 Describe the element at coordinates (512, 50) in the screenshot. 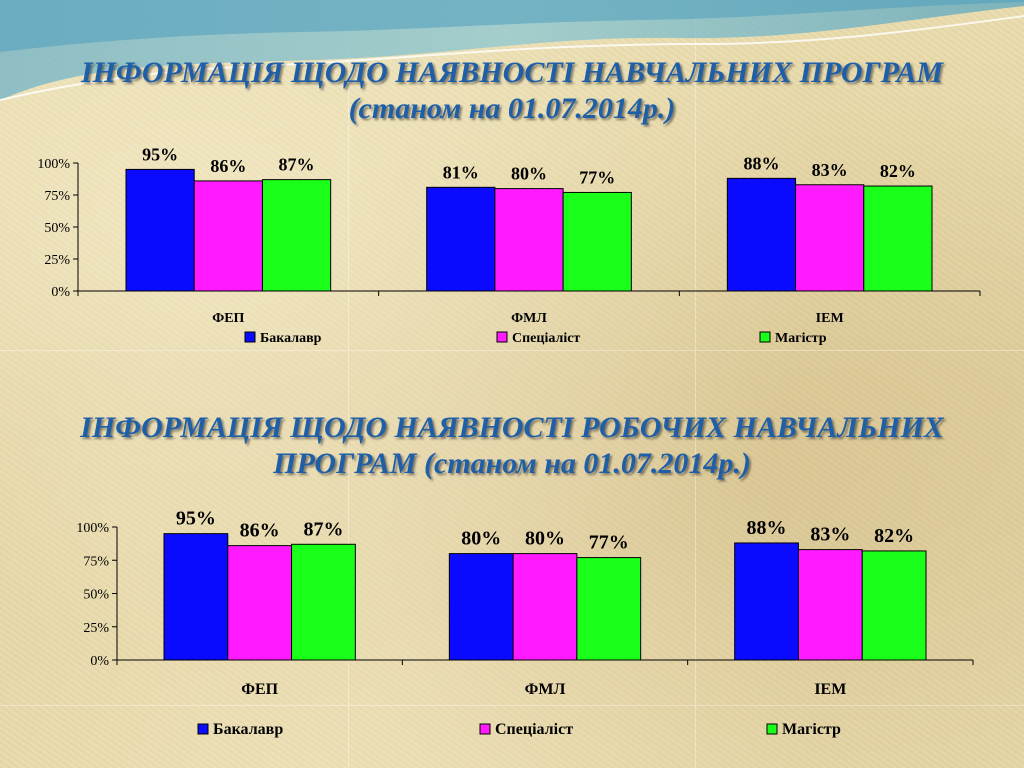

I see `decorative-wave` at that location.